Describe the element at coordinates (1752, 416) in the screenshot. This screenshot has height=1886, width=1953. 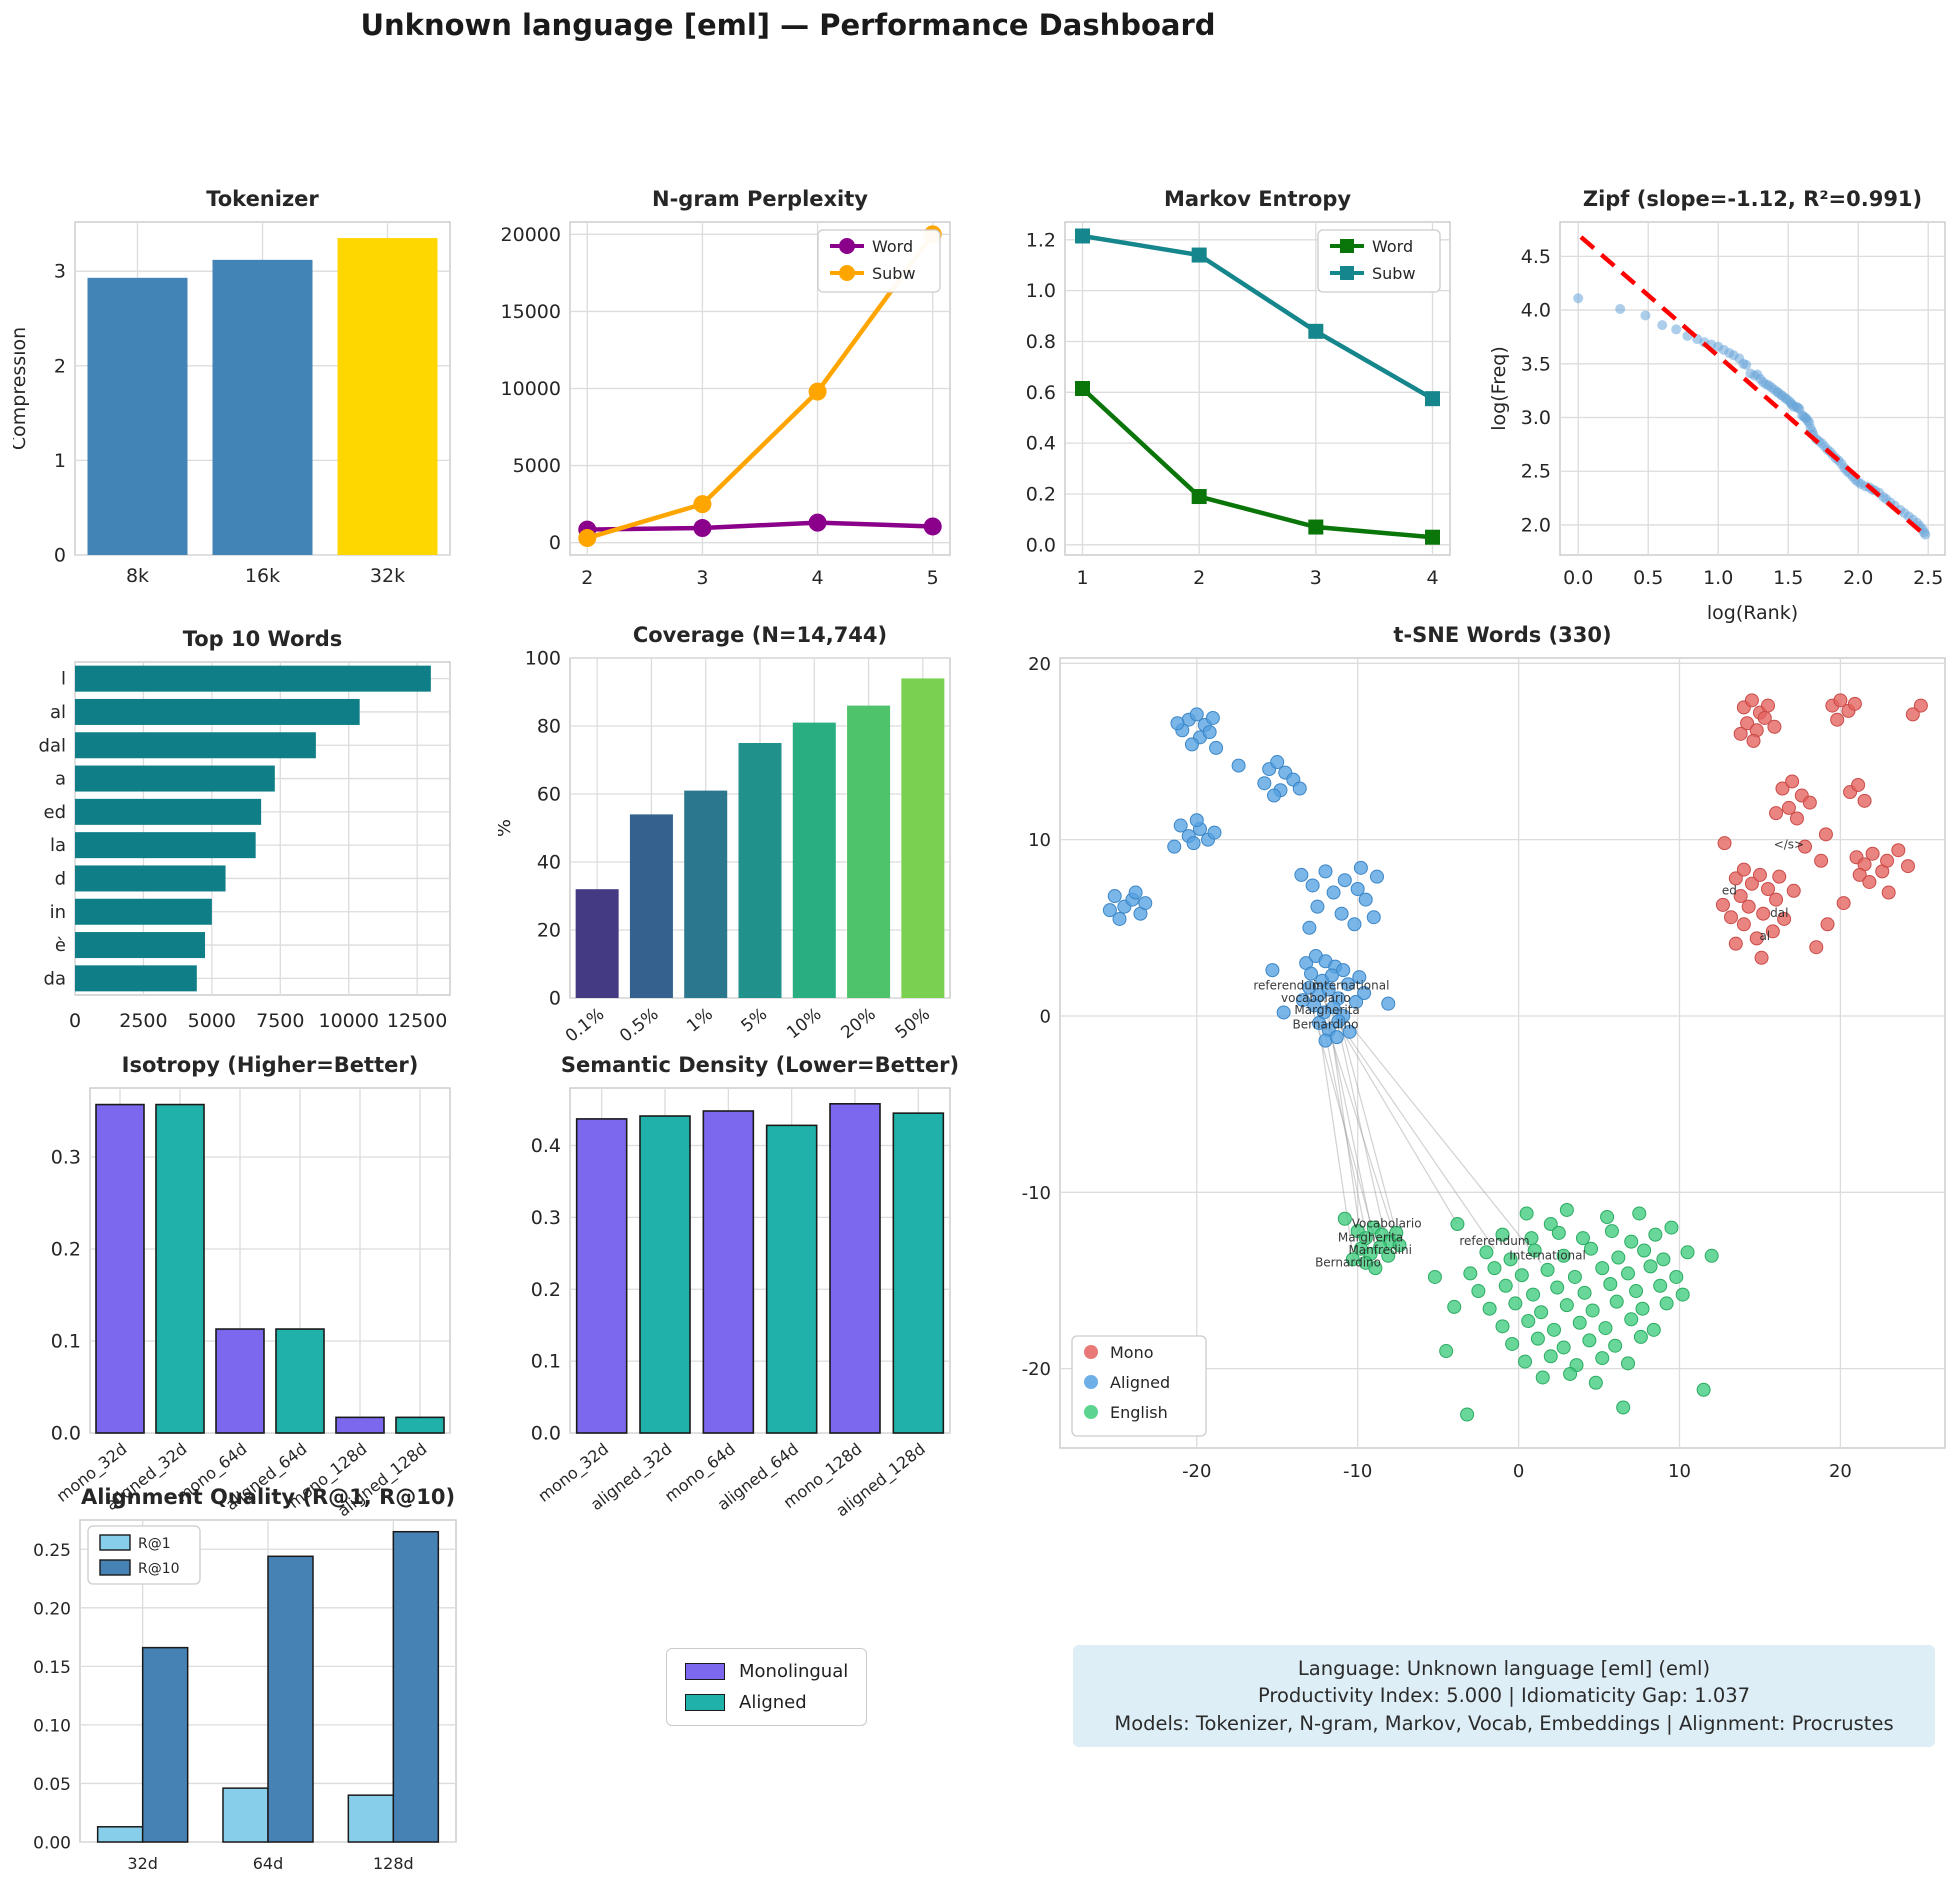
I see `zipf-points` at that location.